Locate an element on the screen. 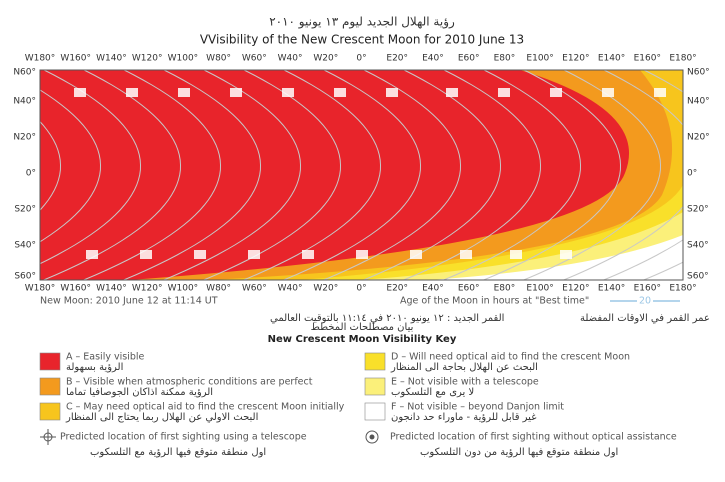  lon-label-bottom: E40° is located at coordinates (433, 289).